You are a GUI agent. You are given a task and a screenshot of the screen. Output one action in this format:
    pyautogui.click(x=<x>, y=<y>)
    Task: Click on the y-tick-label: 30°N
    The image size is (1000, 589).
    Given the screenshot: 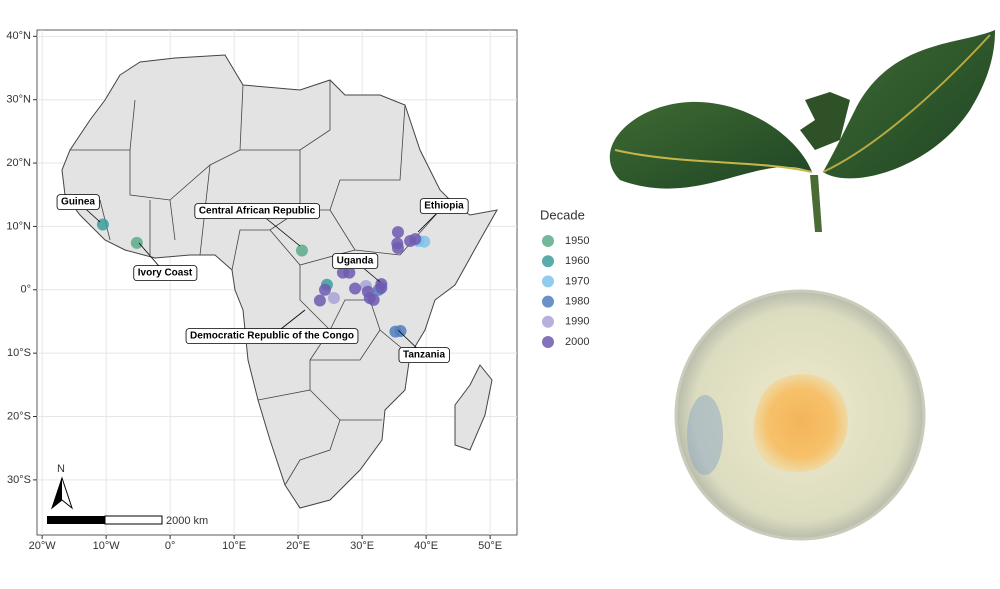 What is the action you would take?
    pyautogui.click(x=18, y=100)
    